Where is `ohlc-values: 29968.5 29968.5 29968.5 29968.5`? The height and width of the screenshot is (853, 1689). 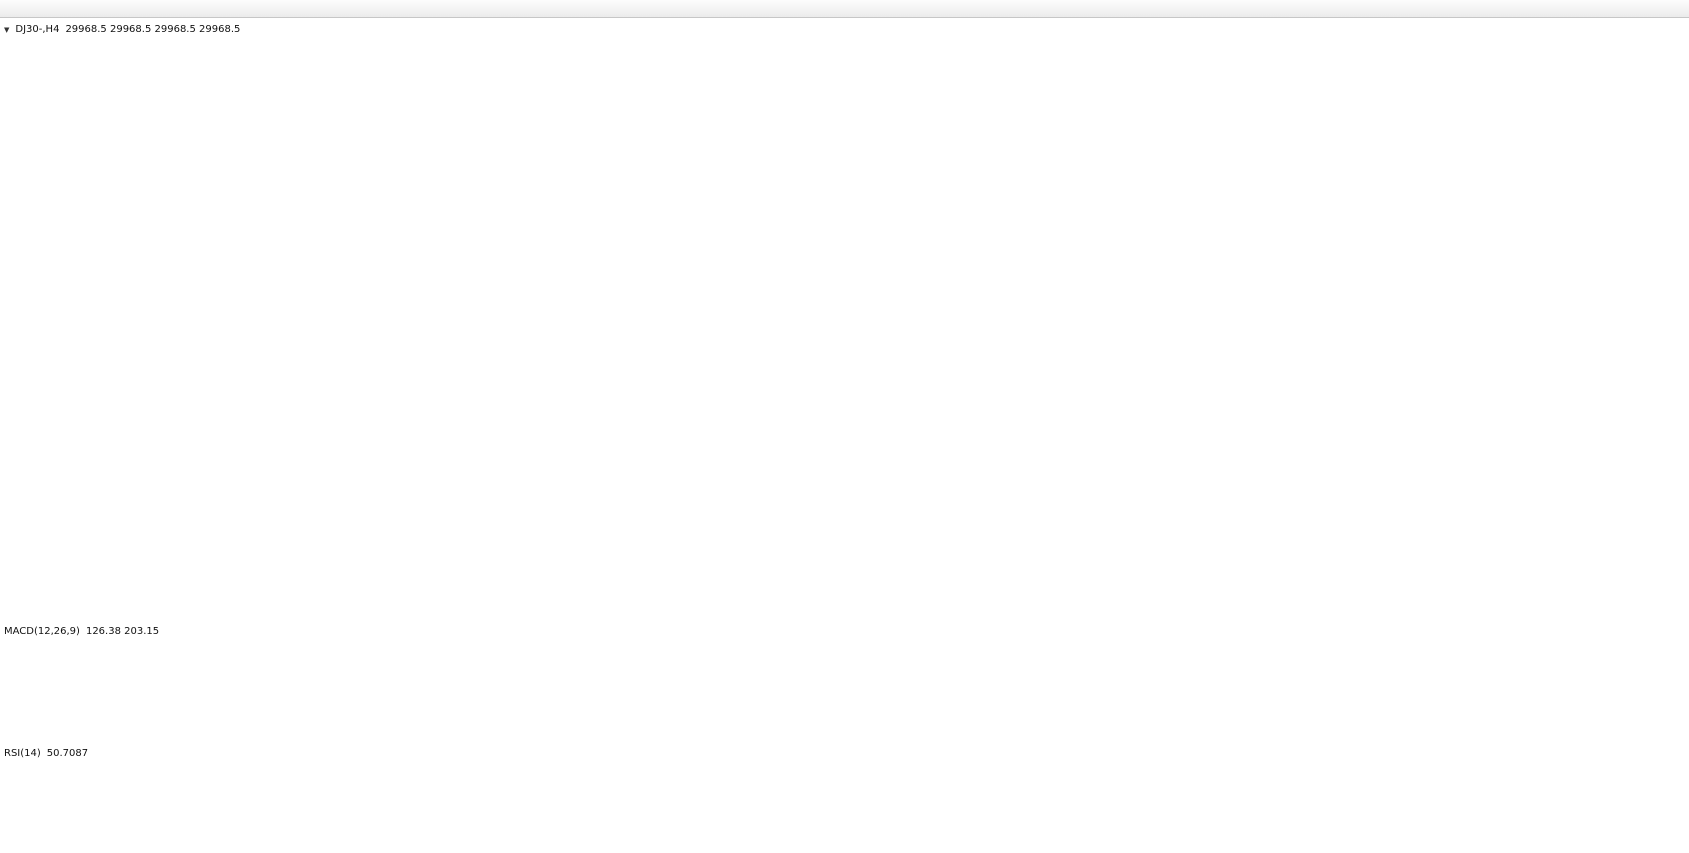
ohlc-values: 29968.5 29968.5 29968.5 29968.5 is located at coordinates (153, 29).